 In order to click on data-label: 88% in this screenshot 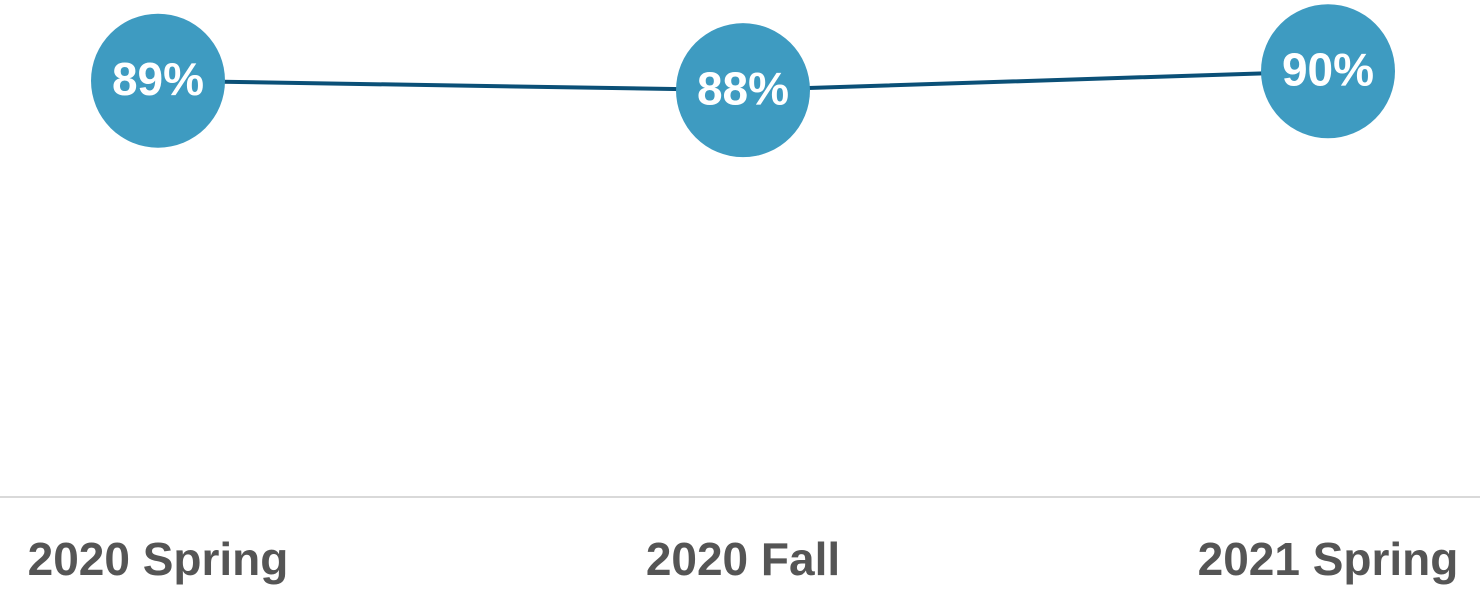, I will do `click(743, 88)`.